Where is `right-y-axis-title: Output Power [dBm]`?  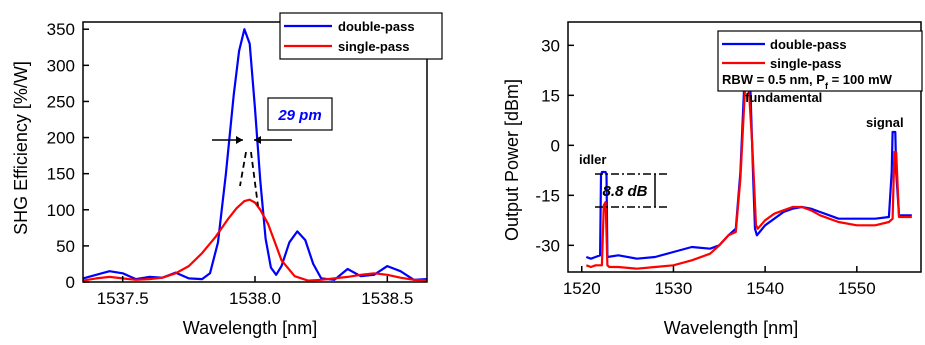
right-y-axis-title: Output Power [dBm] is located at coordinates (512, 160).